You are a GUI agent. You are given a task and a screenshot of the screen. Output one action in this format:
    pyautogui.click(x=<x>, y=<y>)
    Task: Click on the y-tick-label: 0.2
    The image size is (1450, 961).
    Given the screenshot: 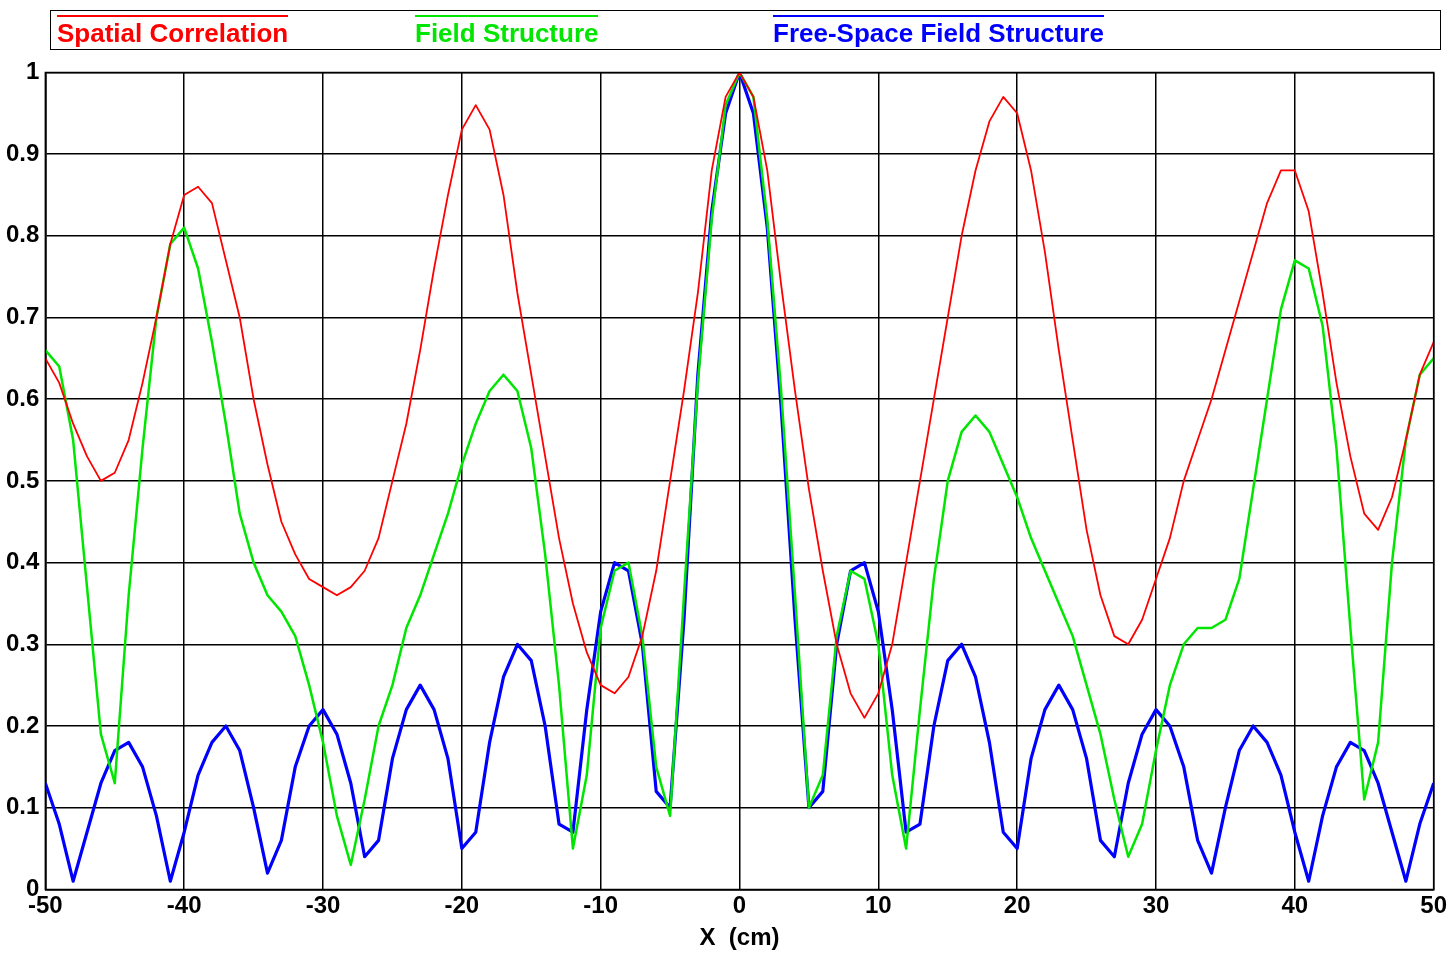 What is the action you would take?
    pyautogui.click(x=22, y=724)
    